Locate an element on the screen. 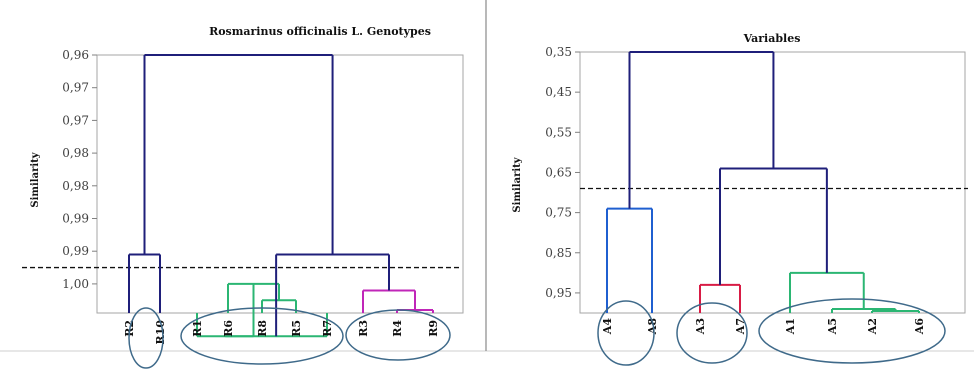 This screenshot has width=974, height=373. leaf-label-r8: R8 is located at coordinates (262, 328).